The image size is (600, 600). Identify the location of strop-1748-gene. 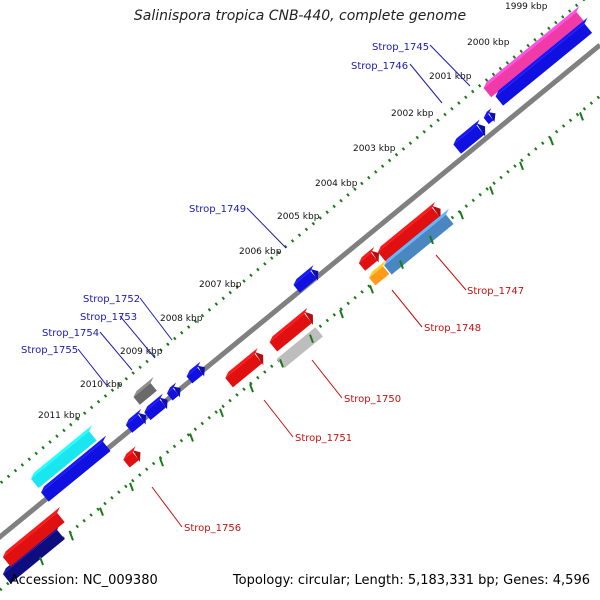
(379, 273).